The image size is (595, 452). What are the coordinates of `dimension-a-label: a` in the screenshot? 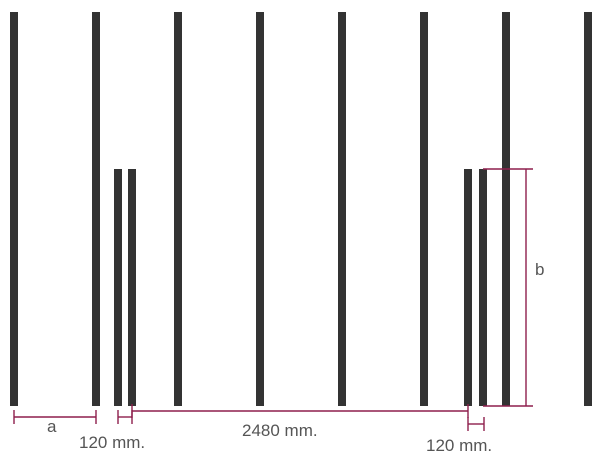 It's located at (52, 426).